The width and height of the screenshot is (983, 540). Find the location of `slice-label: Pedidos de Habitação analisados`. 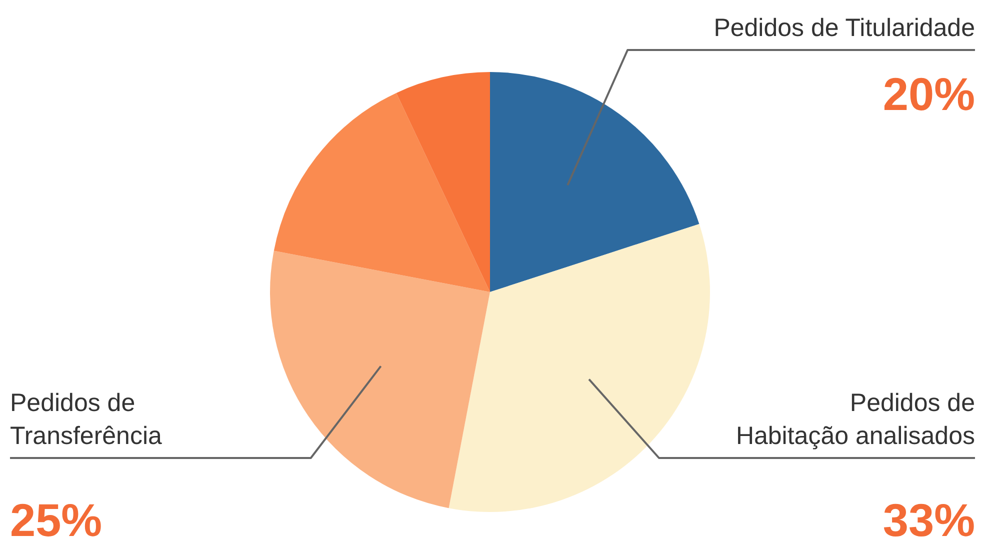

slice-label: Pedidos de Habitação analisados is located at coordinates (855, 419).